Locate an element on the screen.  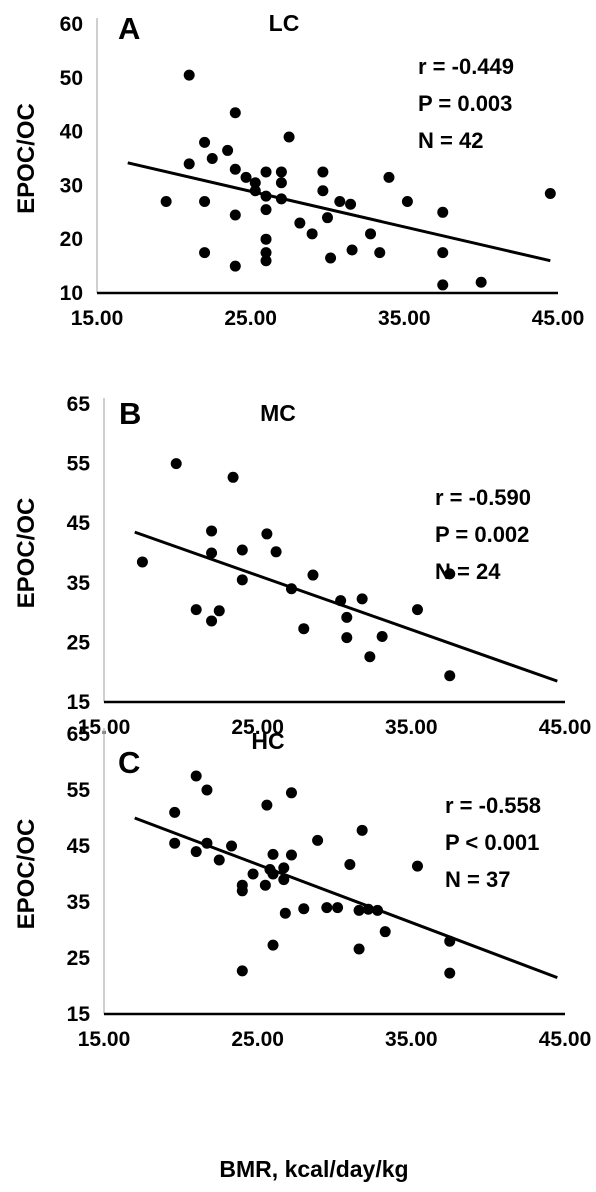
y-tick-label: 40 is located at coordinates (71, 132).